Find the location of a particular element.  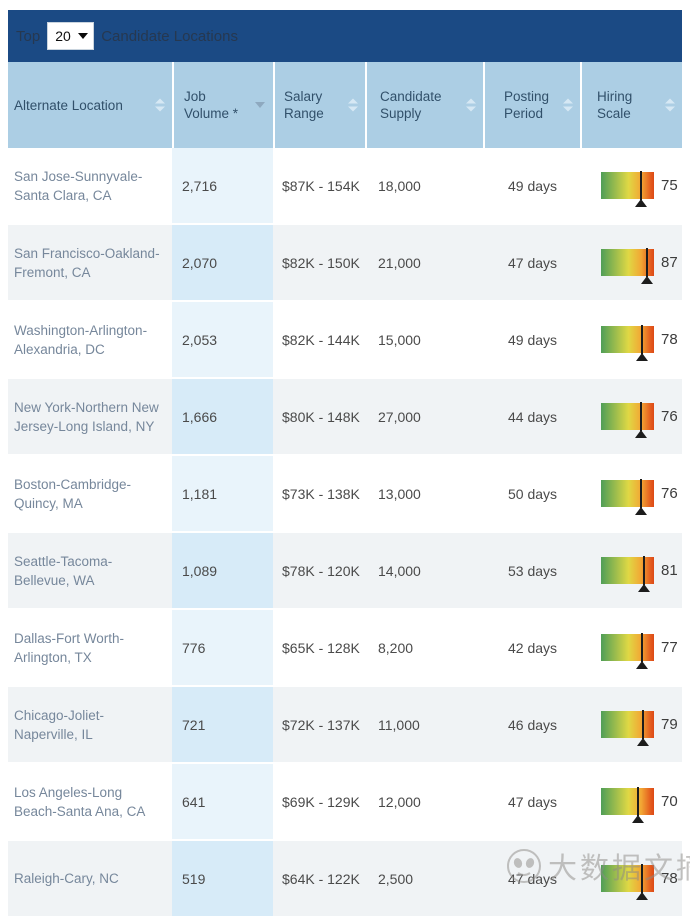

salary-range-value: $64K - 122K is located at coordinates (321, 878).